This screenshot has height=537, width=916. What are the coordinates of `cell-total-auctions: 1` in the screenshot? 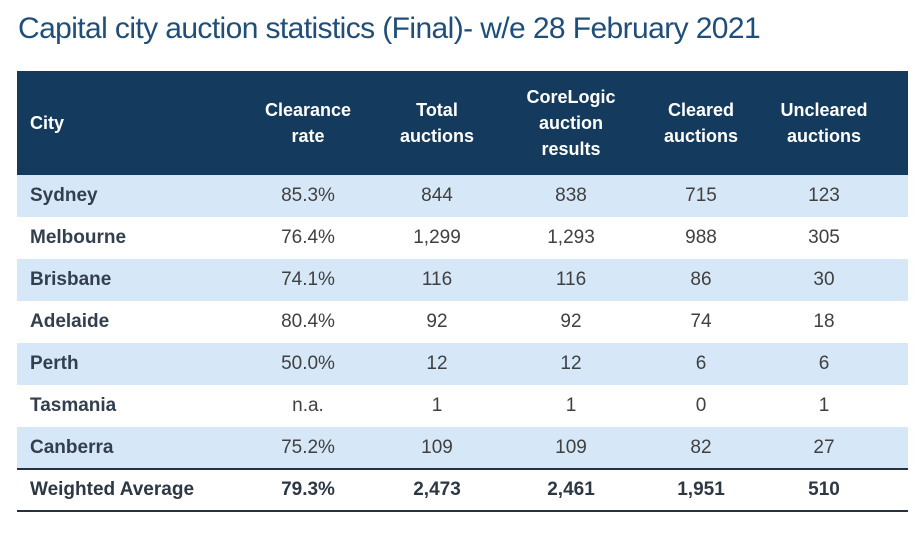 It's located at (437, 405).